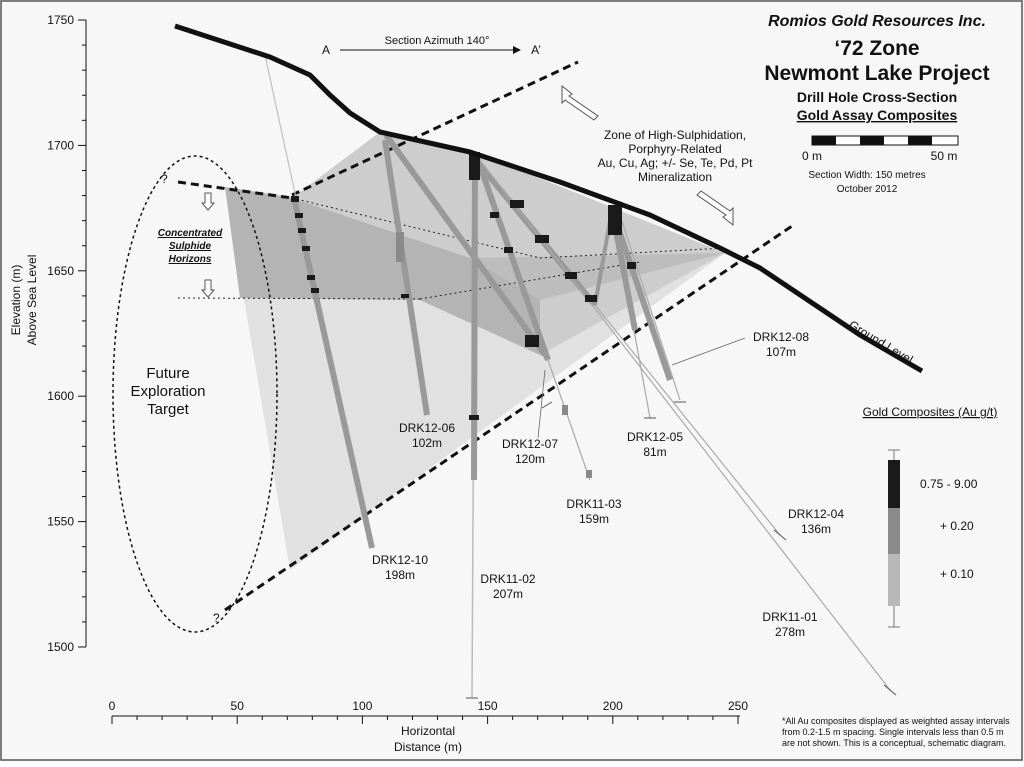 The image size is (1024, 767). I want to click on future-target-ellipse, so click(195, 394).